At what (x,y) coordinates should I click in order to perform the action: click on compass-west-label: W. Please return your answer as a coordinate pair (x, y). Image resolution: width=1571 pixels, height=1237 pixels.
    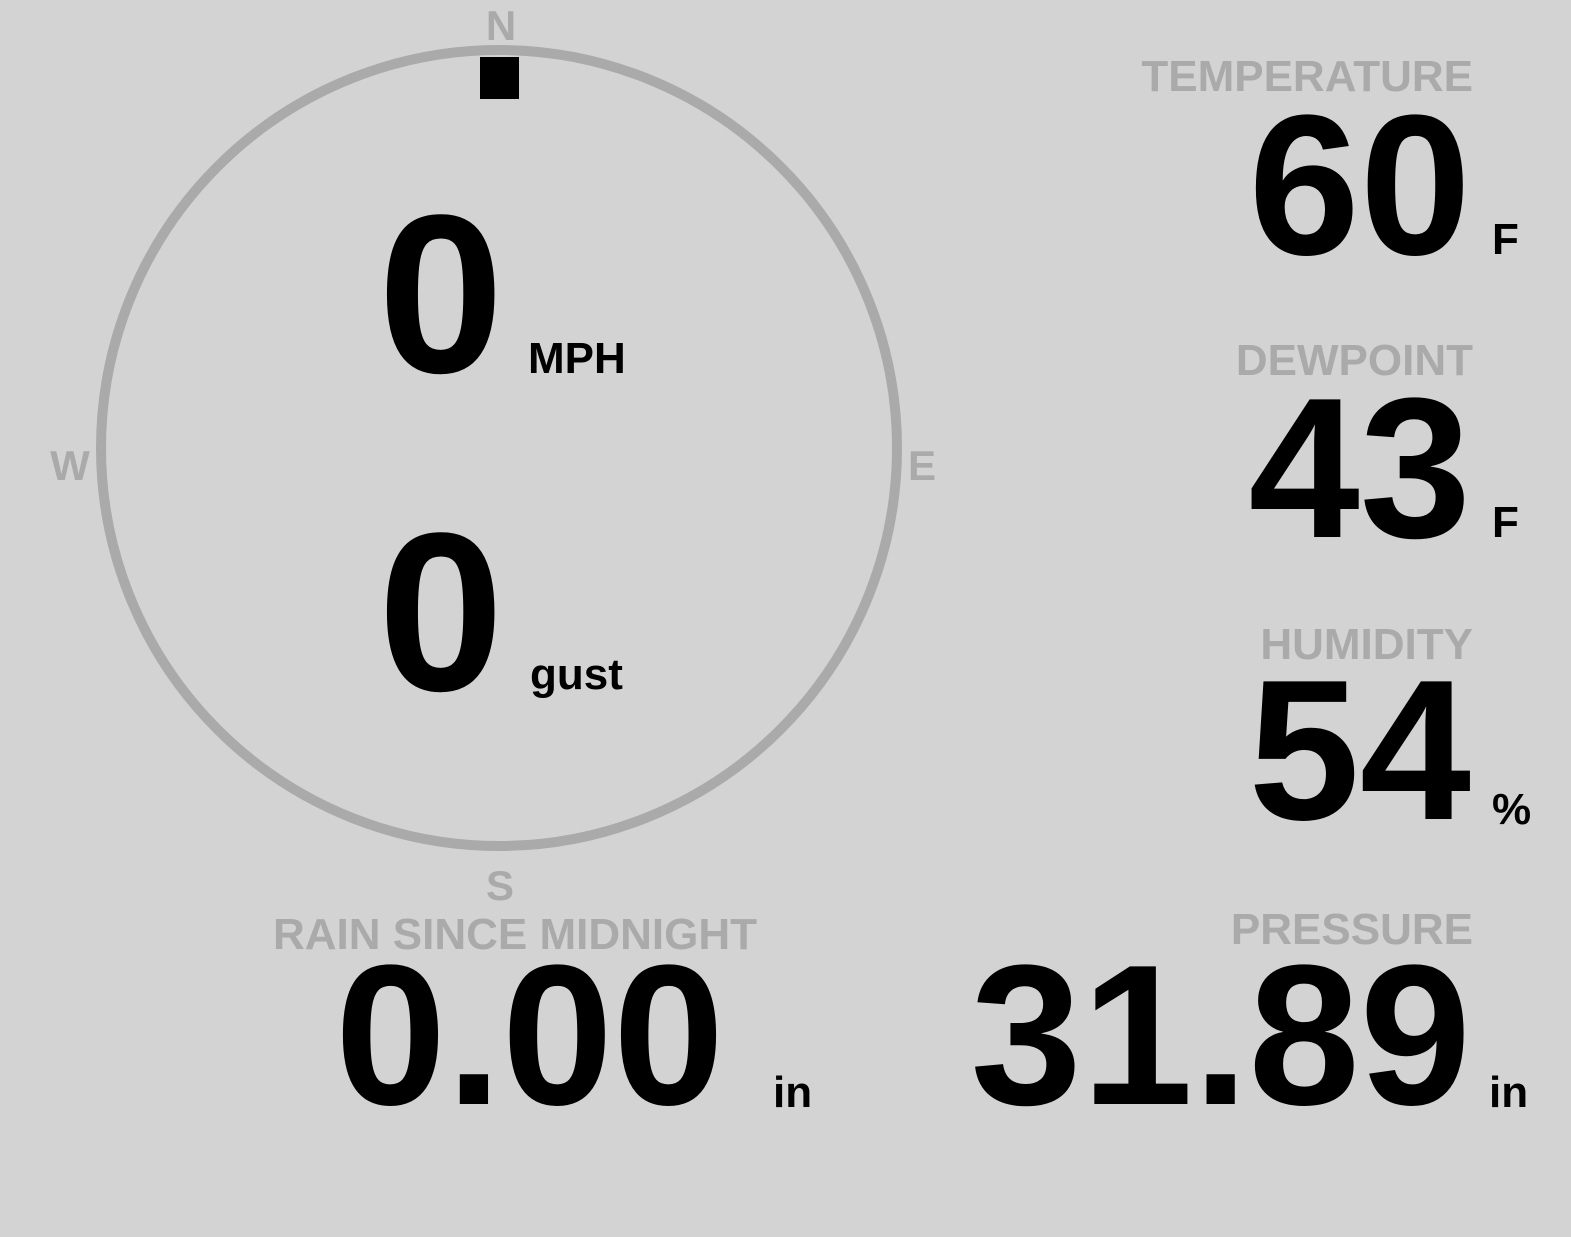
    Looking at the image, I should click on (70, 465).